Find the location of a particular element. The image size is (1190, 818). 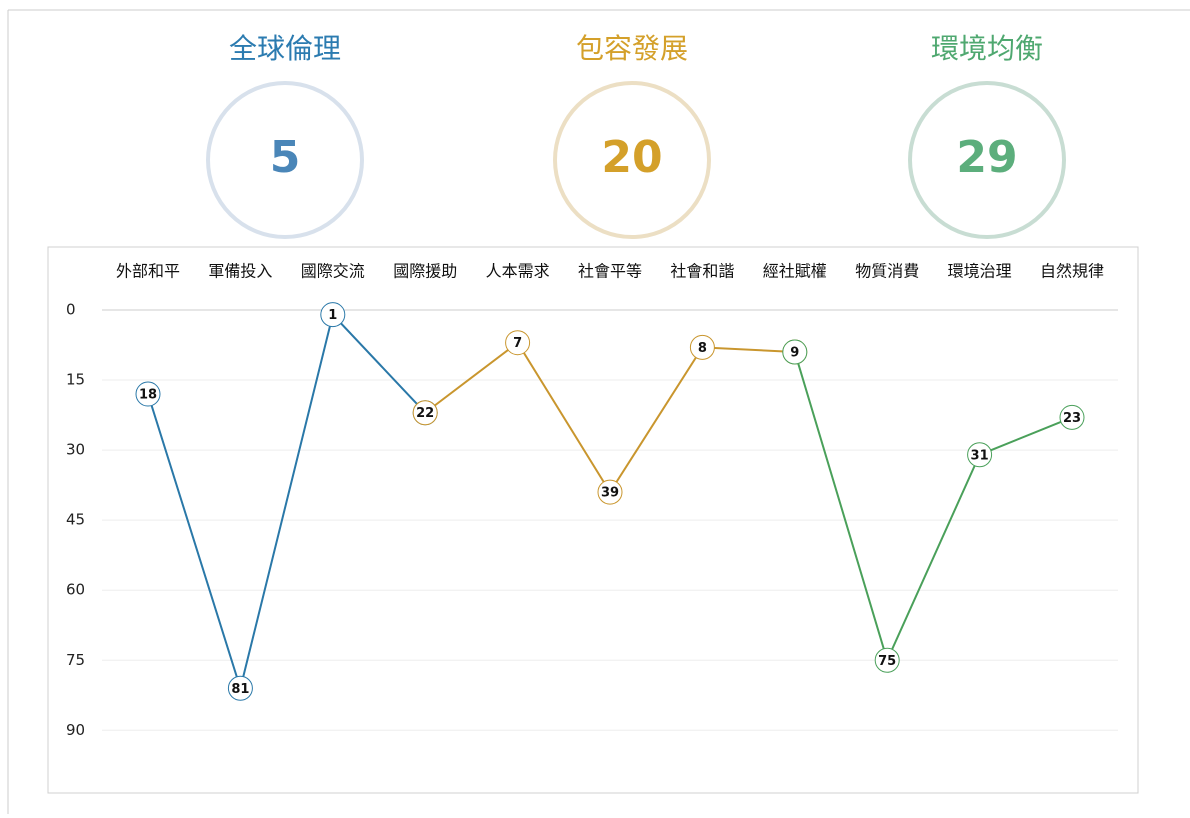

y-tick-label: 60 is located at coordinates (75, 590).